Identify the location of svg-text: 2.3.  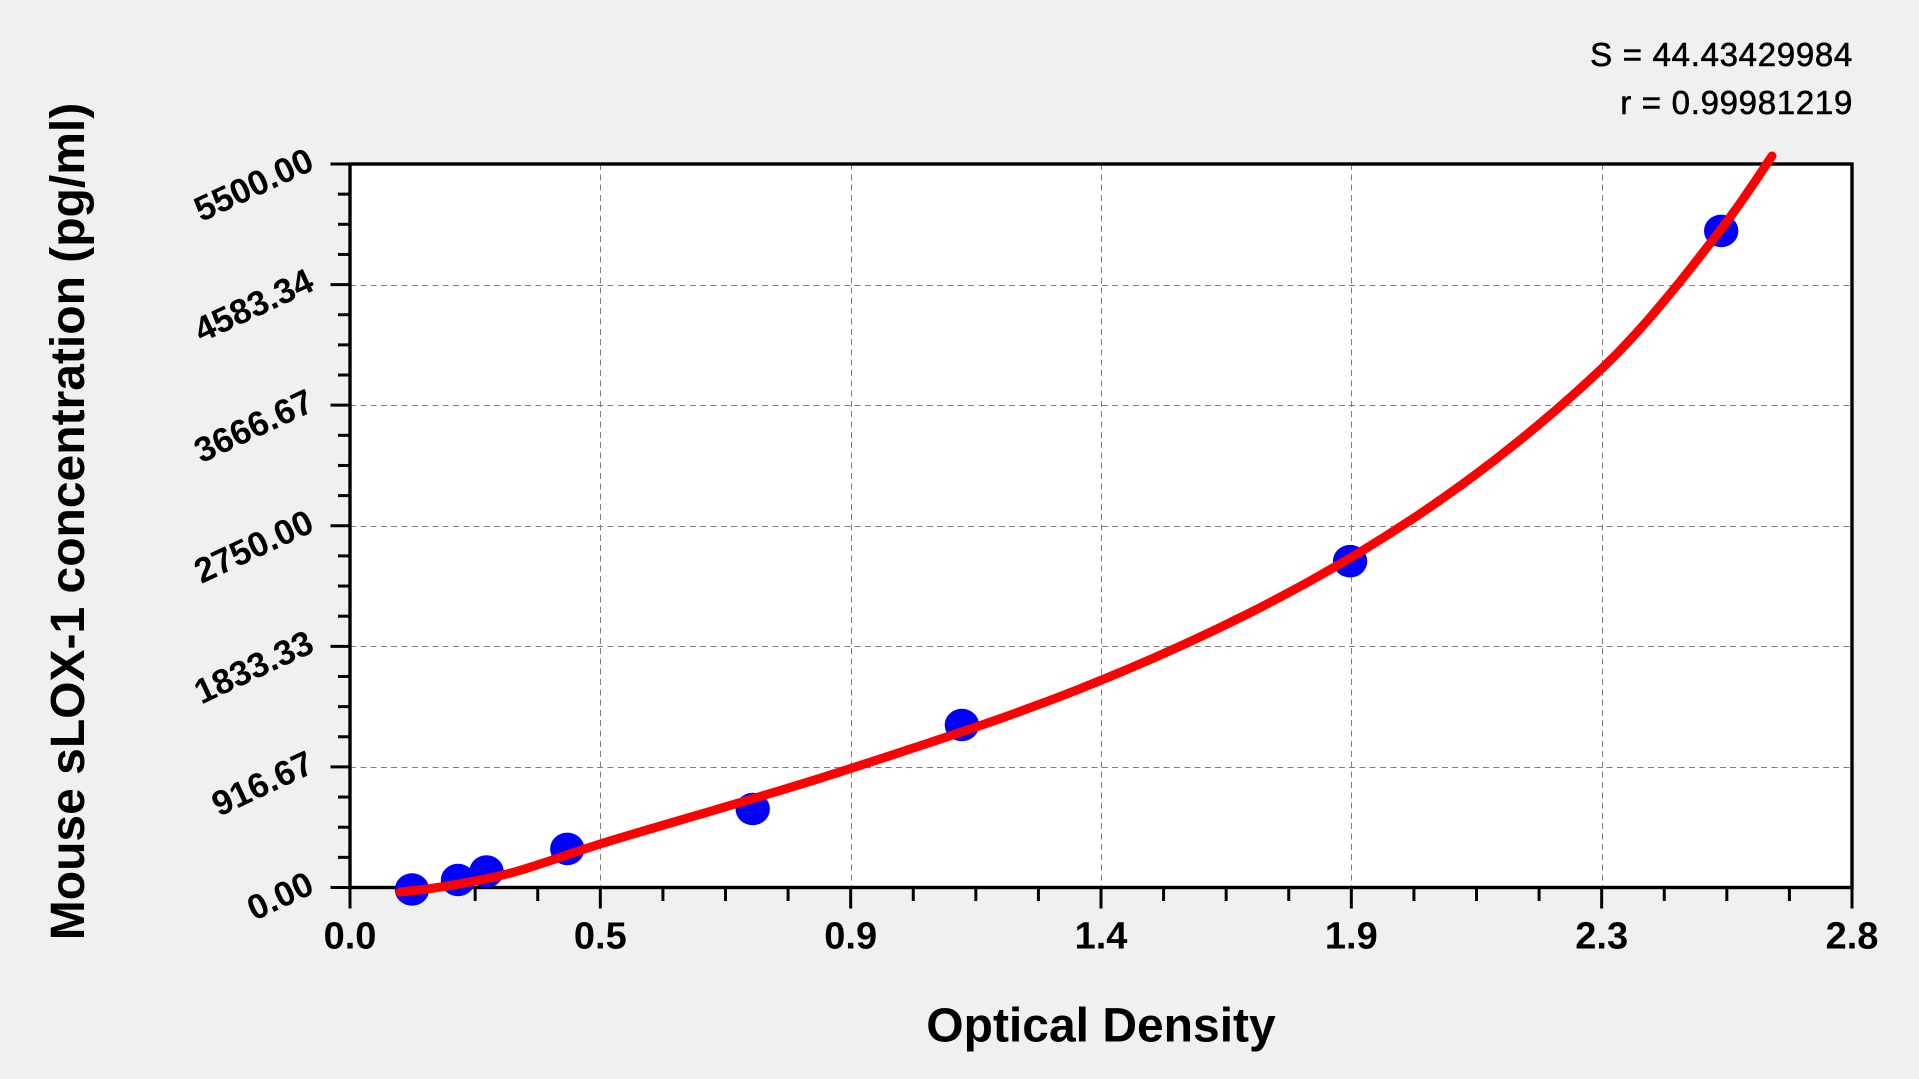
(1601, 937).